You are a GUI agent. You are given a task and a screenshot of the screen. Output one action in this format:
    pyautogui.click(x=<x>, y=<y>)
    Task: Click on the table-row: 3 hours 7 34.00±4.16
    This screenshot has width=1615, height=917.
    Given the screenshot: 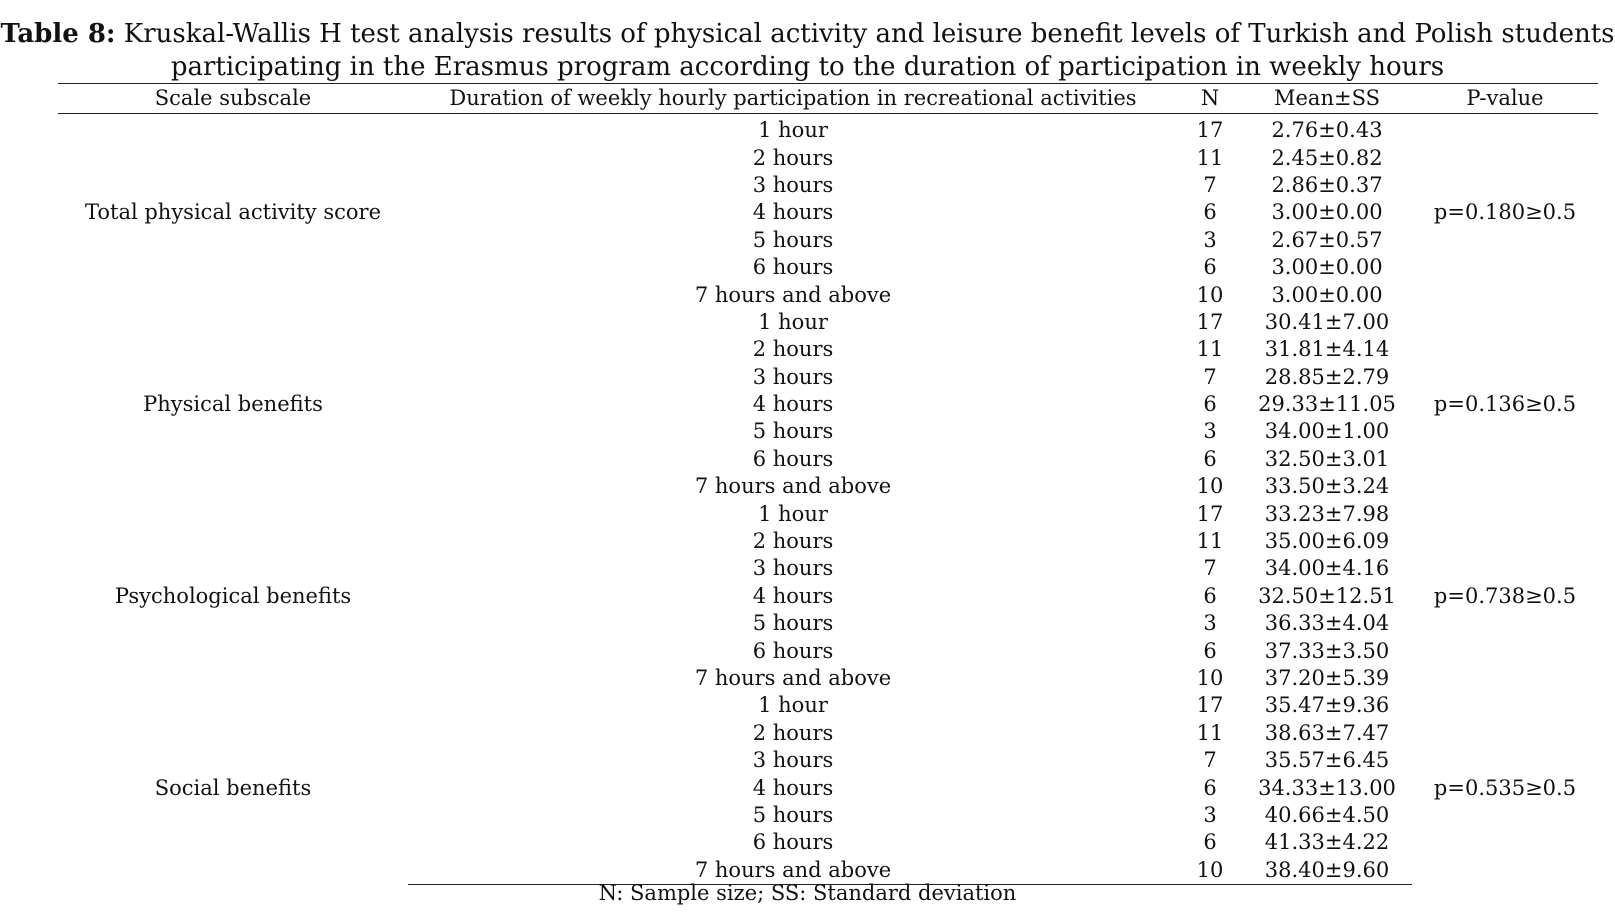 What is the action you would take?
    pyautogui.click(x=828, y=568)
    